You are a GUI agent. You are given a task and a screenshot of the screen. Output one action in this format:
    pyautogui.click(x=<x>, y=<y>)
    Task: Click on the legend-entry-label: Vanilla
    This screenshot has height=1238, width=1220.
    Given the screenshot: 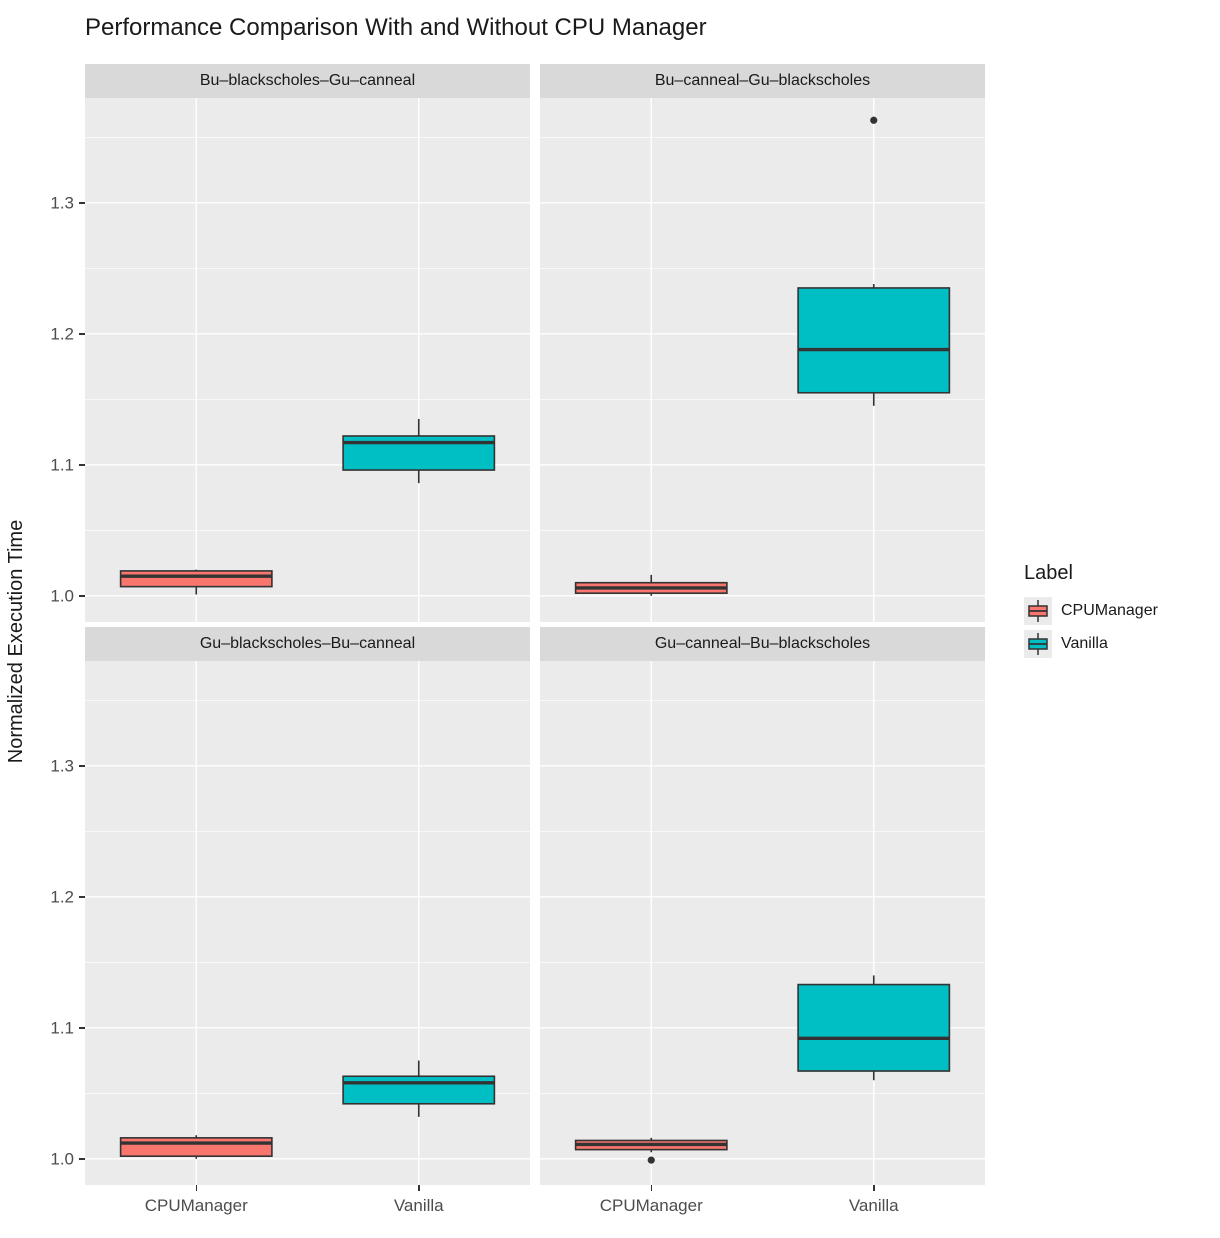 What is the action you would take?
    pyautogui.click(x=1084, y=643)
    